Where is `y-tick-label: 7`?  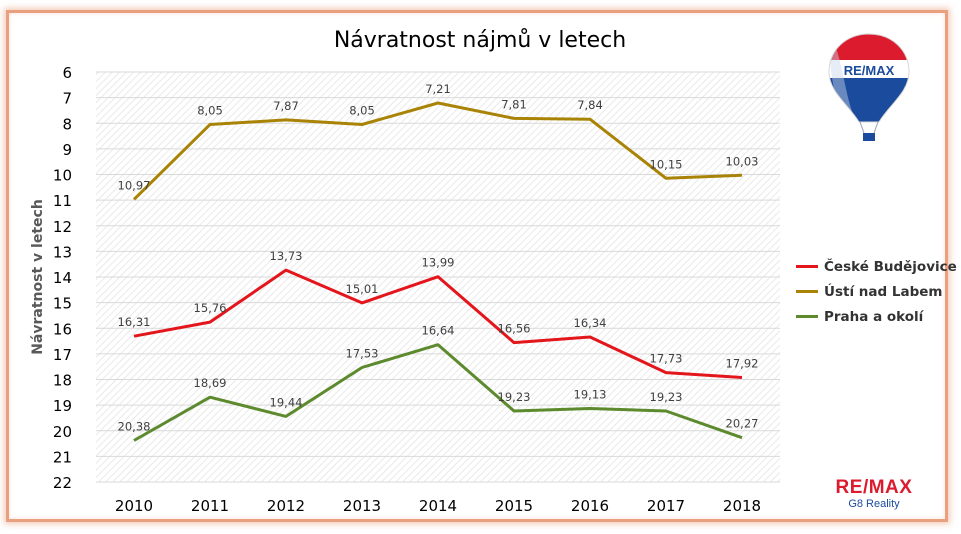 y-tick-label: 7 is located at coordinates (67, 99).